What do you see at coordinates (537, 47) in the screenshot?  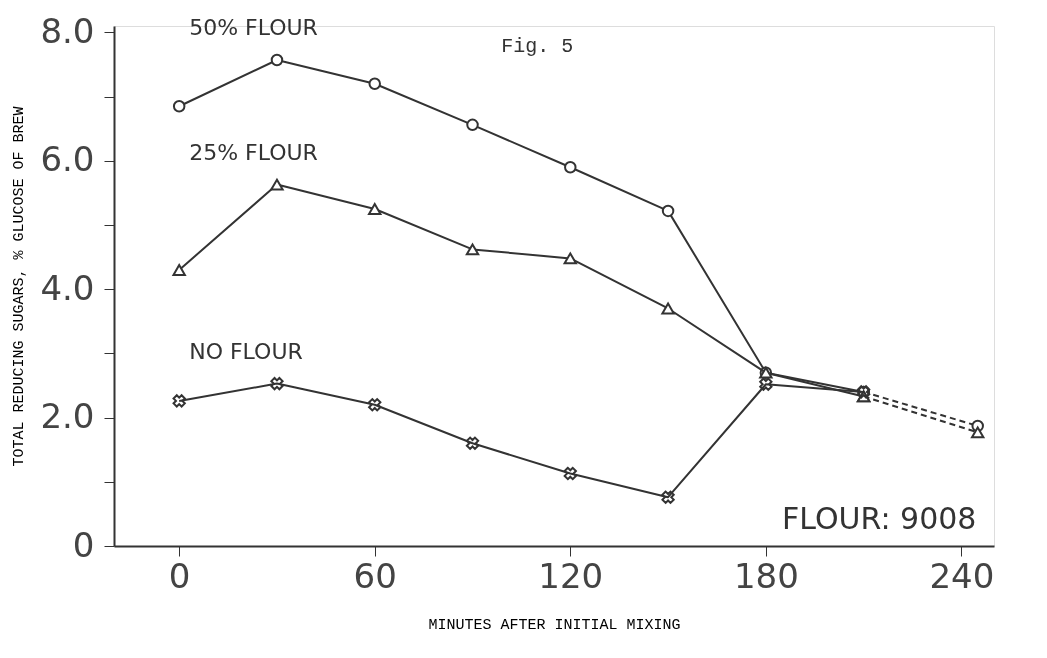 I see `annotation: Fig. 5` at bounding box center [537, 47].